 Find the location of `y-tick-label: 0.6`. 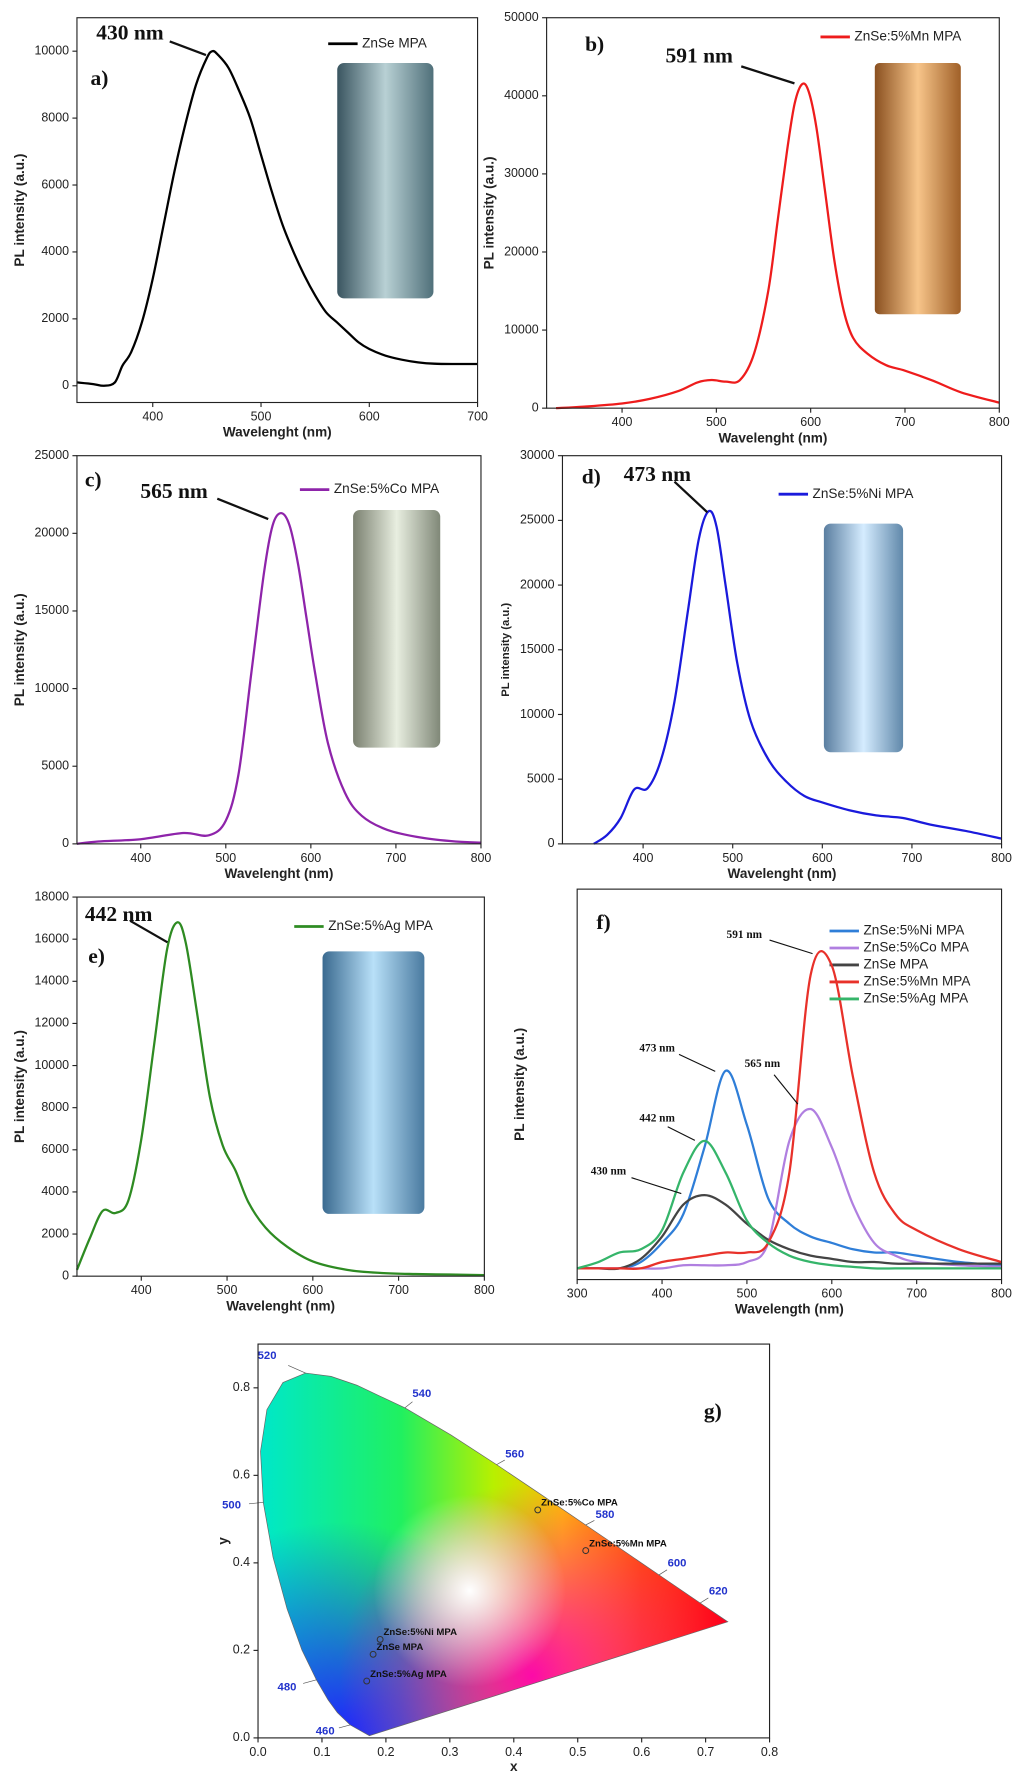

y-tick-label: 0.6 is located at coordinates (241, 1475).